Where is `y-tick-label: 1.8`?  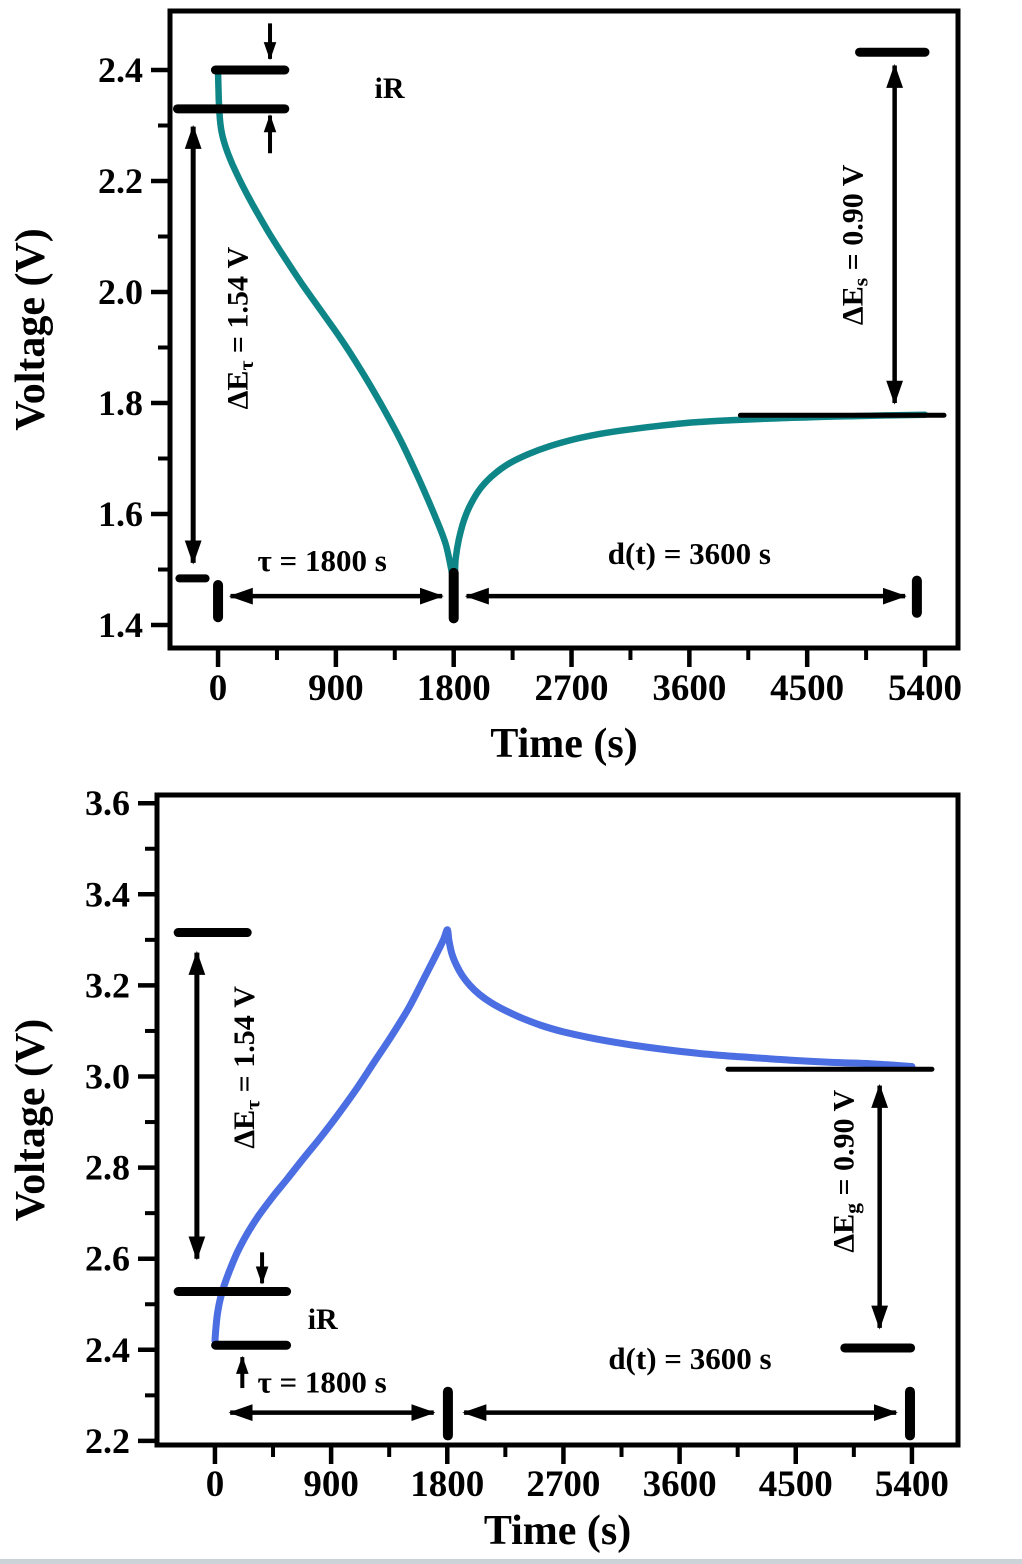 y-tick-label: 1.8 is located at coordinates (120, 403).